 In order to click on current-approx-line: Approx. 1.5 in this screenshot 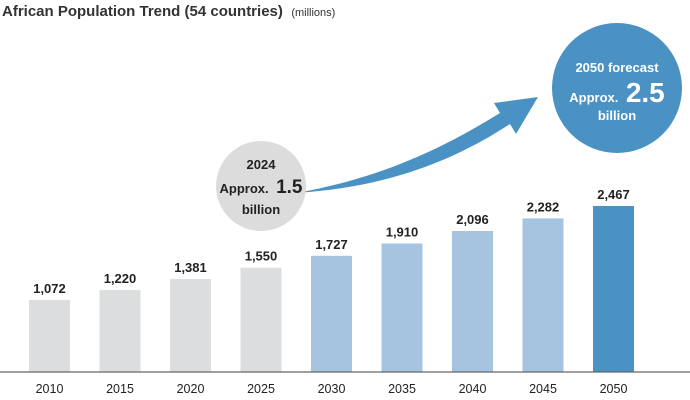, I will do `click(261, 187)`.